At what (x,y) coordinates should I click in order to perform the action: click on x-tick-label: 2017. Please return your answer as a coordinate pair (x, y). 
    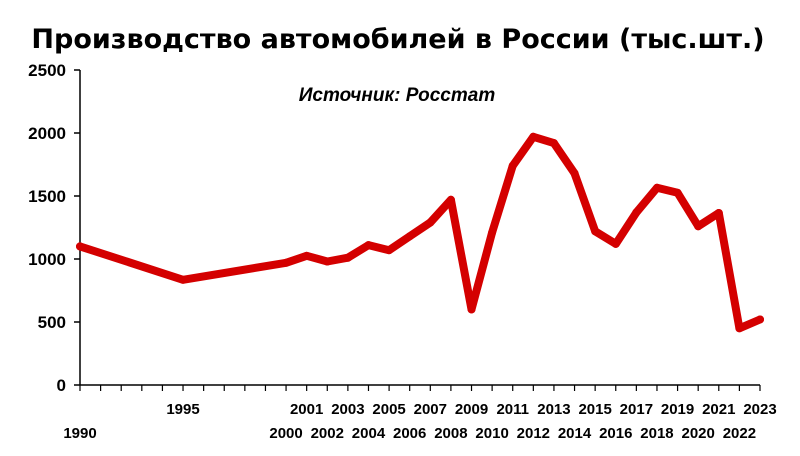
    Looking at the image, I should click on (636, 409).